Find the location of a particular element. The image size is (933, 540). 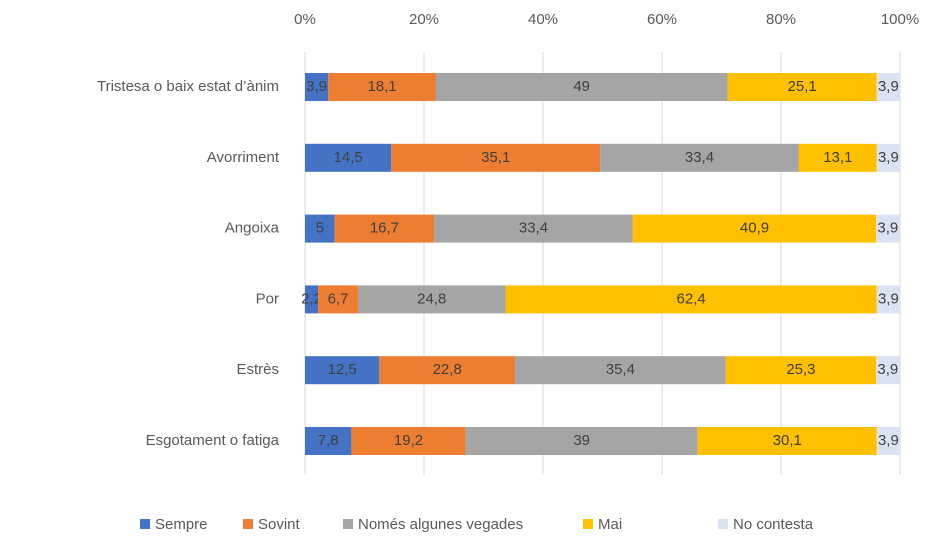

value-label: 19,2 is located at coordinates (408, 440).